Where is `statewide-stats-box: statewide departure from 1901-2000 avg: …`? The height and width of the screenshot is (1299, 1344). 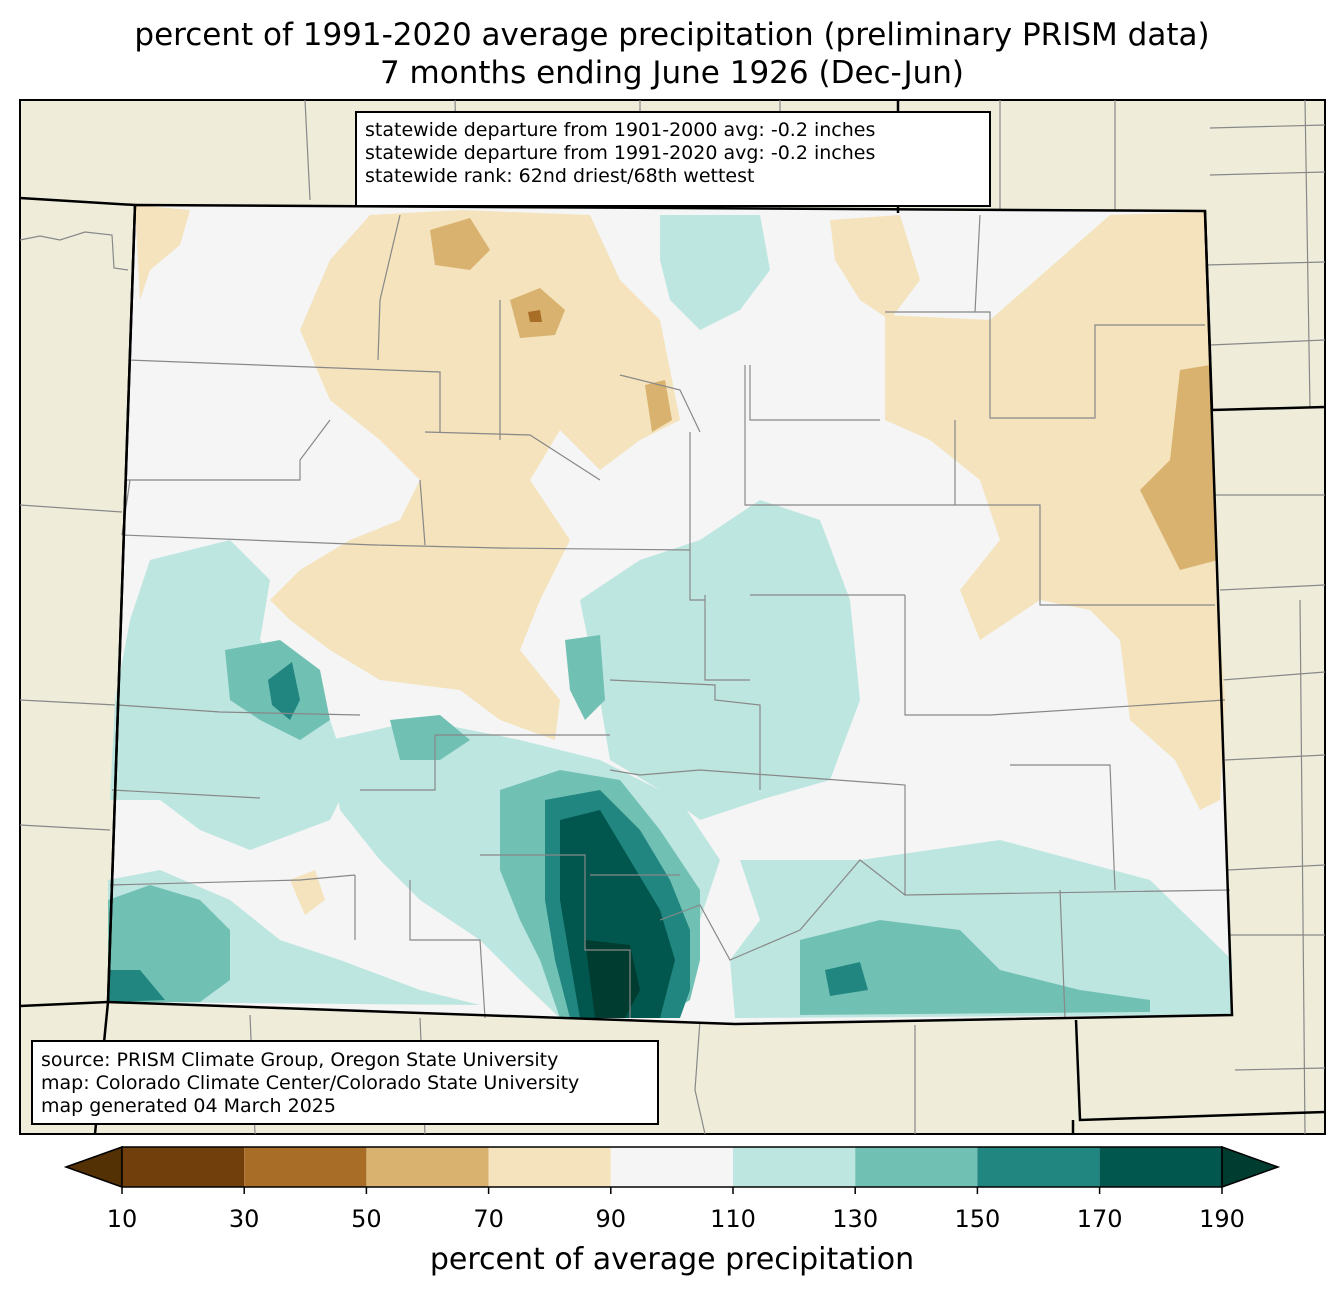 statewide-stats-box: statewide departure from 1901-2000 avg: … is located at coordinates (673, 159).